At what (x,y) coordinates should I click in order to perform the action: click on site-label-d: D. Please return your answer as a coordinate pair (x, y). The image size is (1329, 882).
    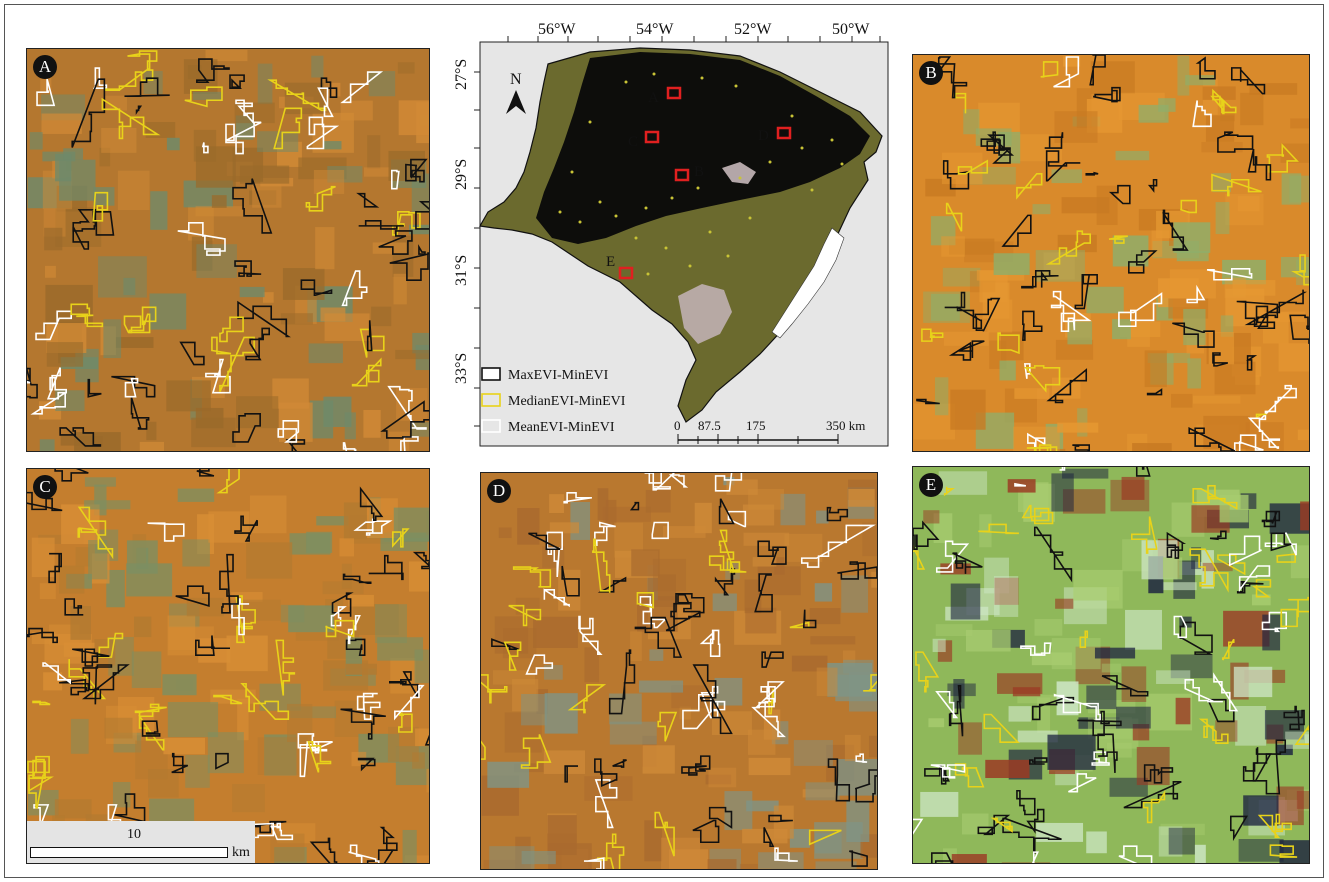
    Looking at the image, I should click on (763, 136).